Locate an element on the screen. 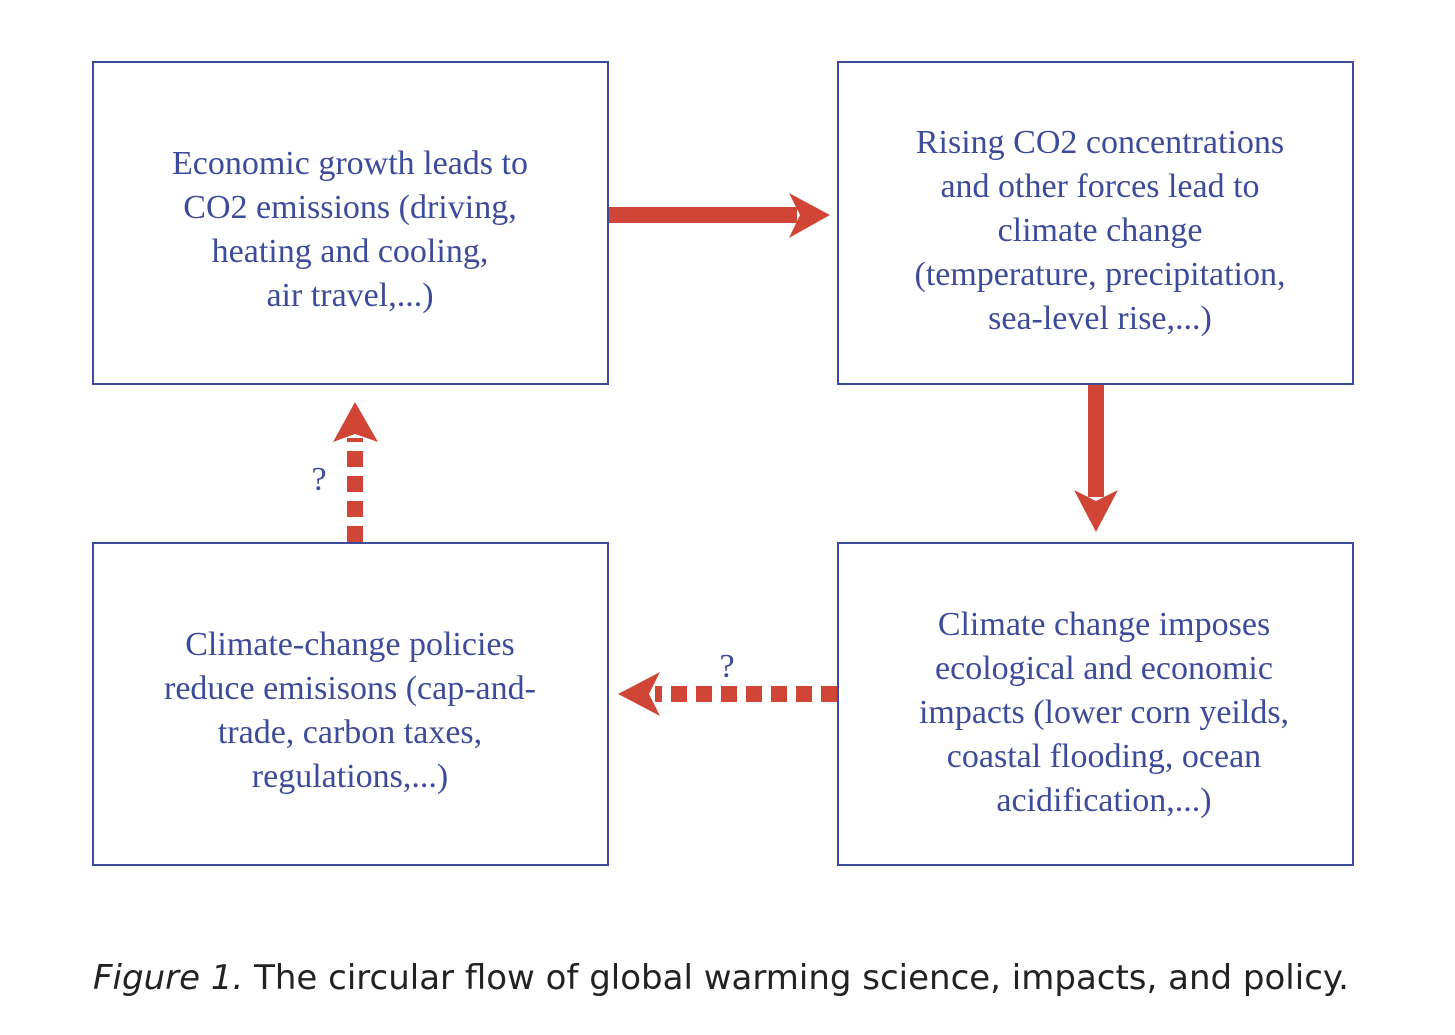  caption-label: Figure 1. is located at coordinates (168, 978).